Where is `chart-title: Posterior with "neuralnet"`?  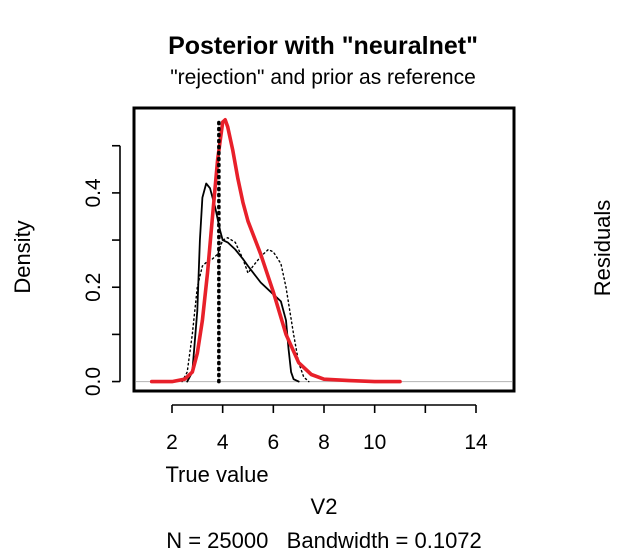 chart-title: Posterior with "neuralnet" is located at coordinates (323, 46).